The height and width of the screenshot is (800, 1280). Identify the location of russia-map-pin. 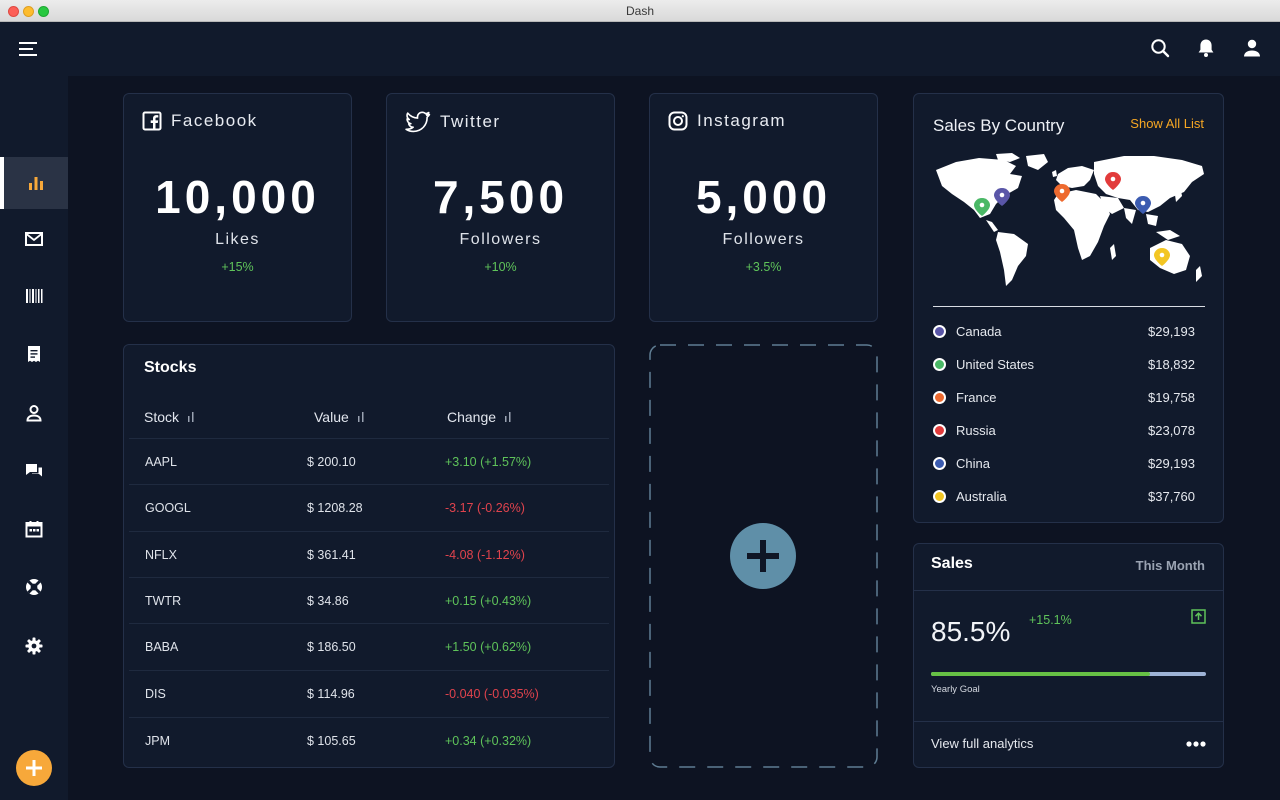
(1113, 181).